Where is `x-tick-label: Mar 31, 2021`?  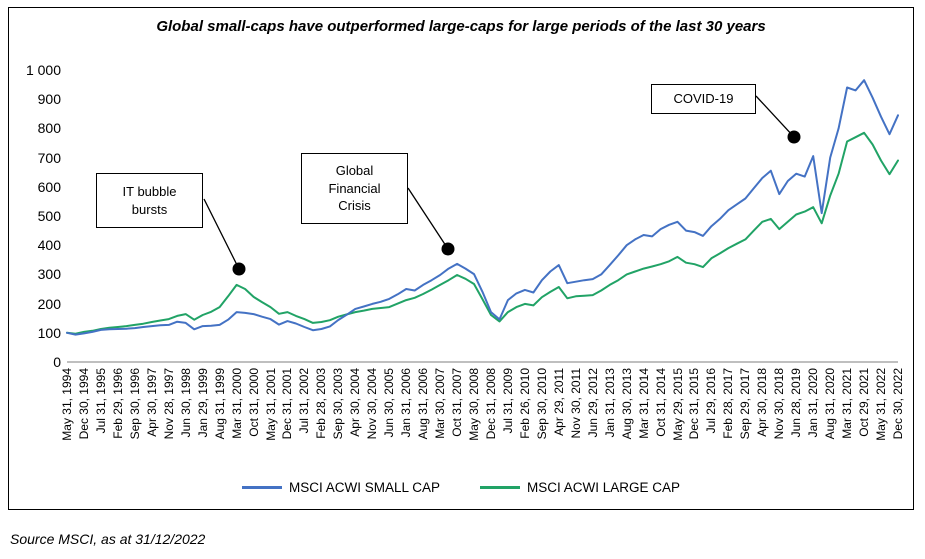 x-tick-label: Mar 31, 2021 is located at coordinates (847, 403).